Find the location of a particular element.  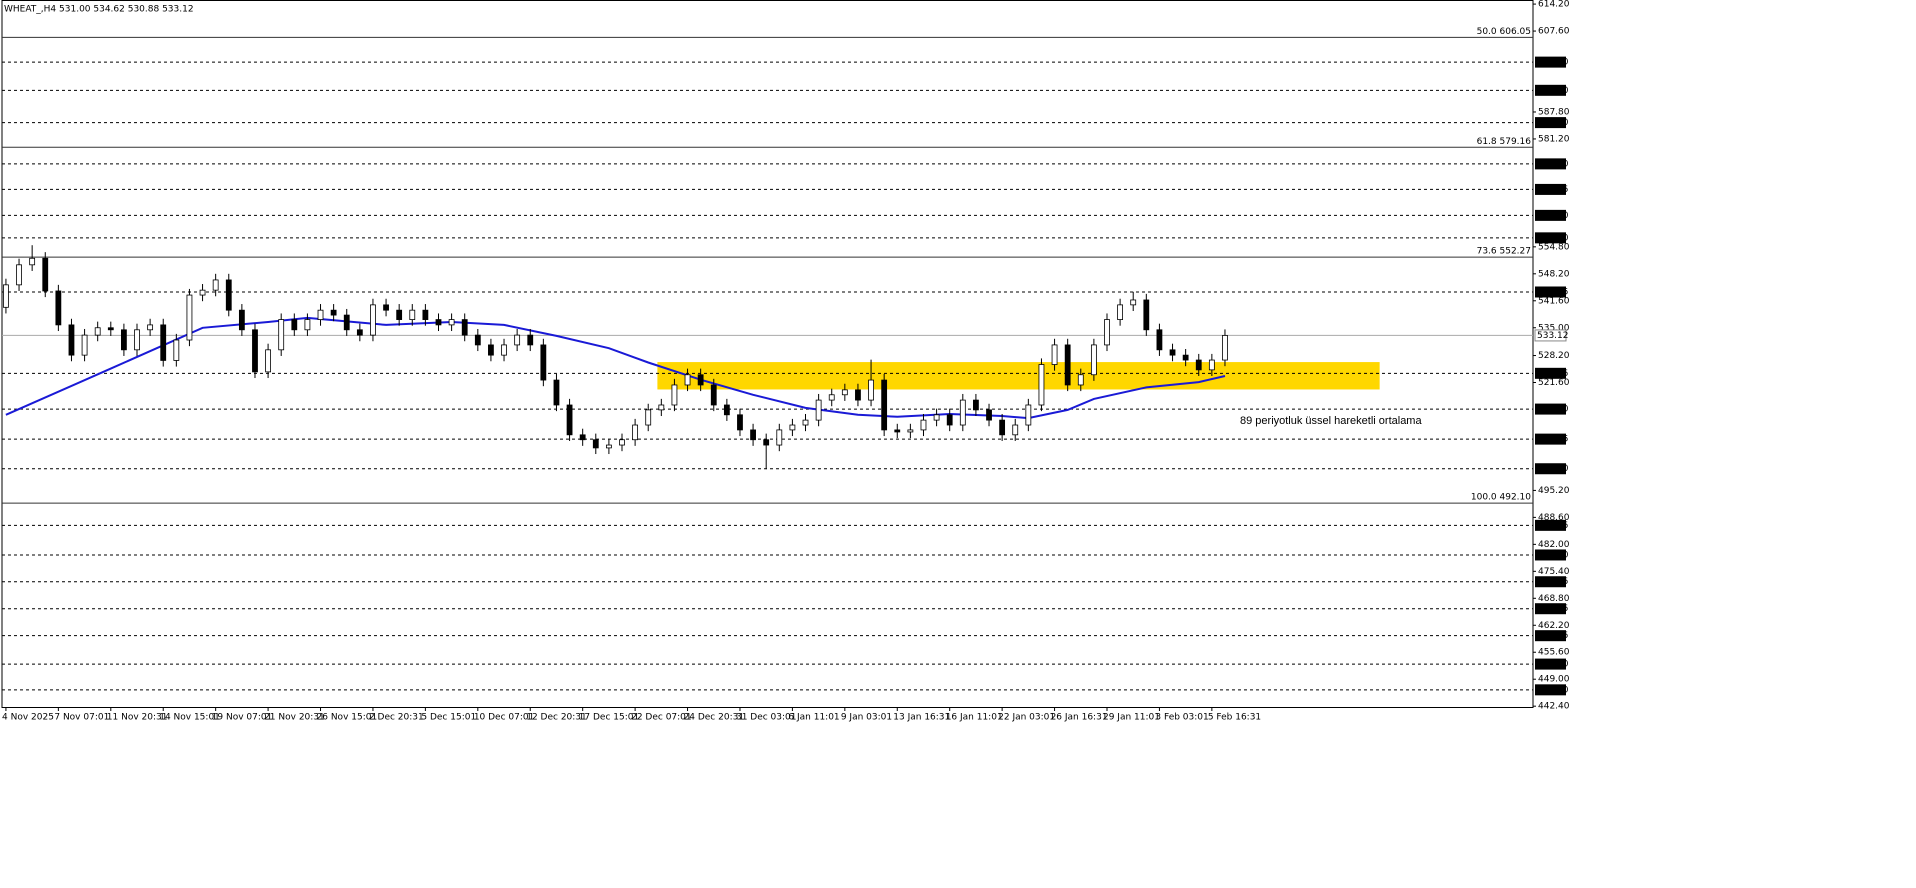

y-tick-label: 535.00 is located at coordinates (1554, 328).